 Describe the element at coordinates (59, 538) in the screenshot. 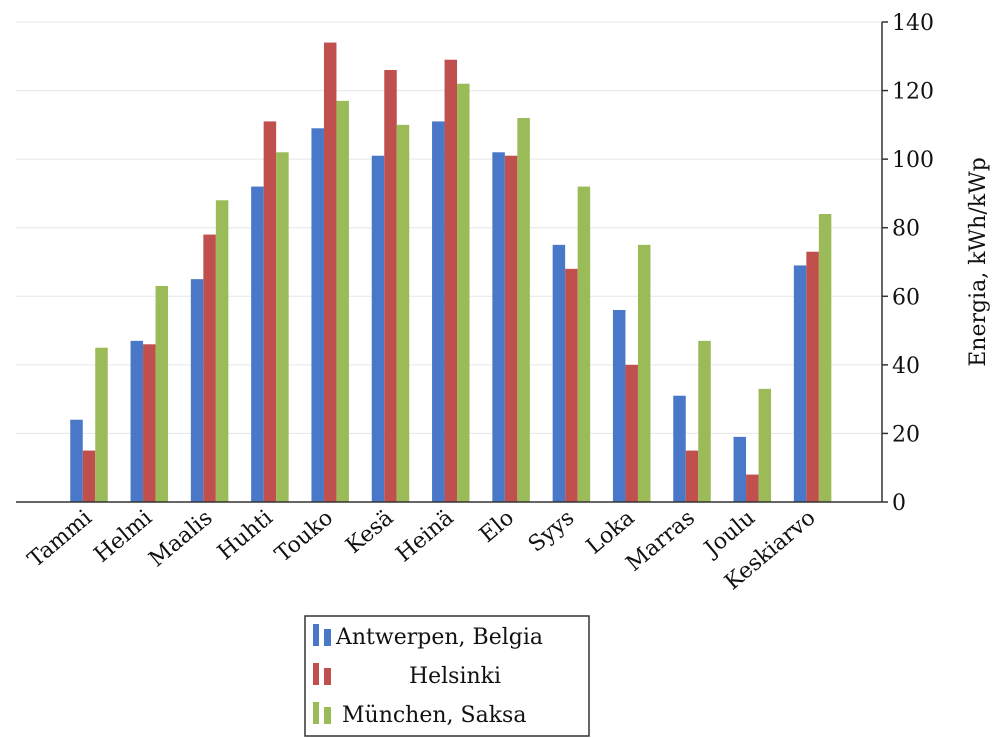

I see `x-category-label: Tammi` at that location.